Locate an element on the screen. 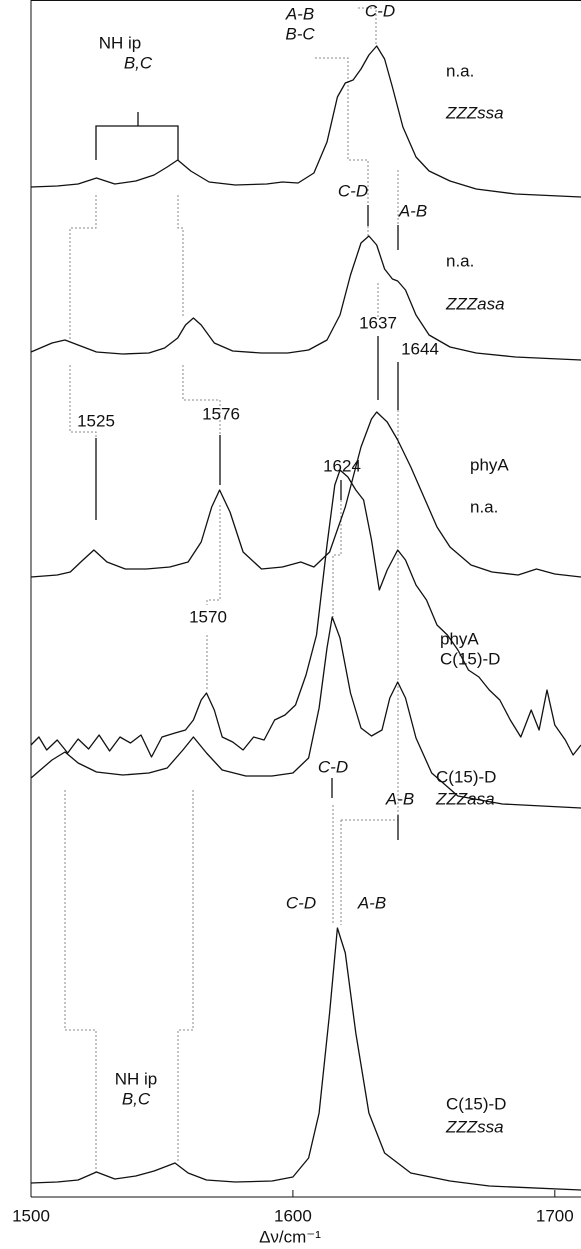  x-tick-label: 1600 is located at coordinates (293, 1215).